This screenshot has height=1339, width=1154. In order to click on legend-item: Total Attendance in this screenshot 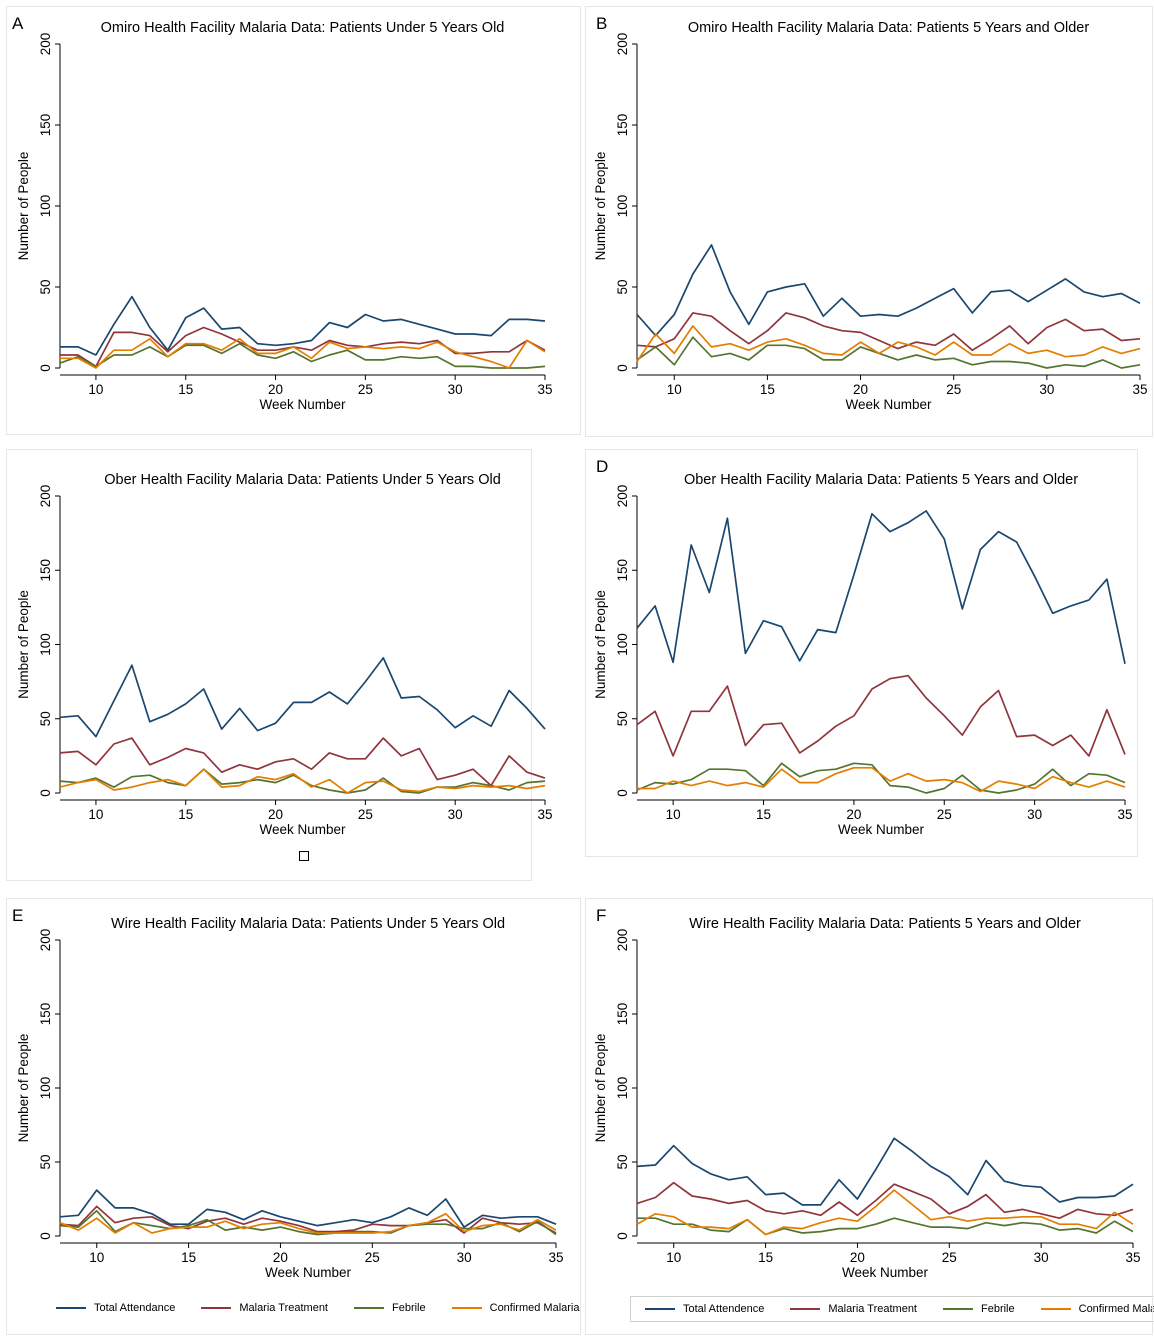, I will do `click(115, 1308)`.